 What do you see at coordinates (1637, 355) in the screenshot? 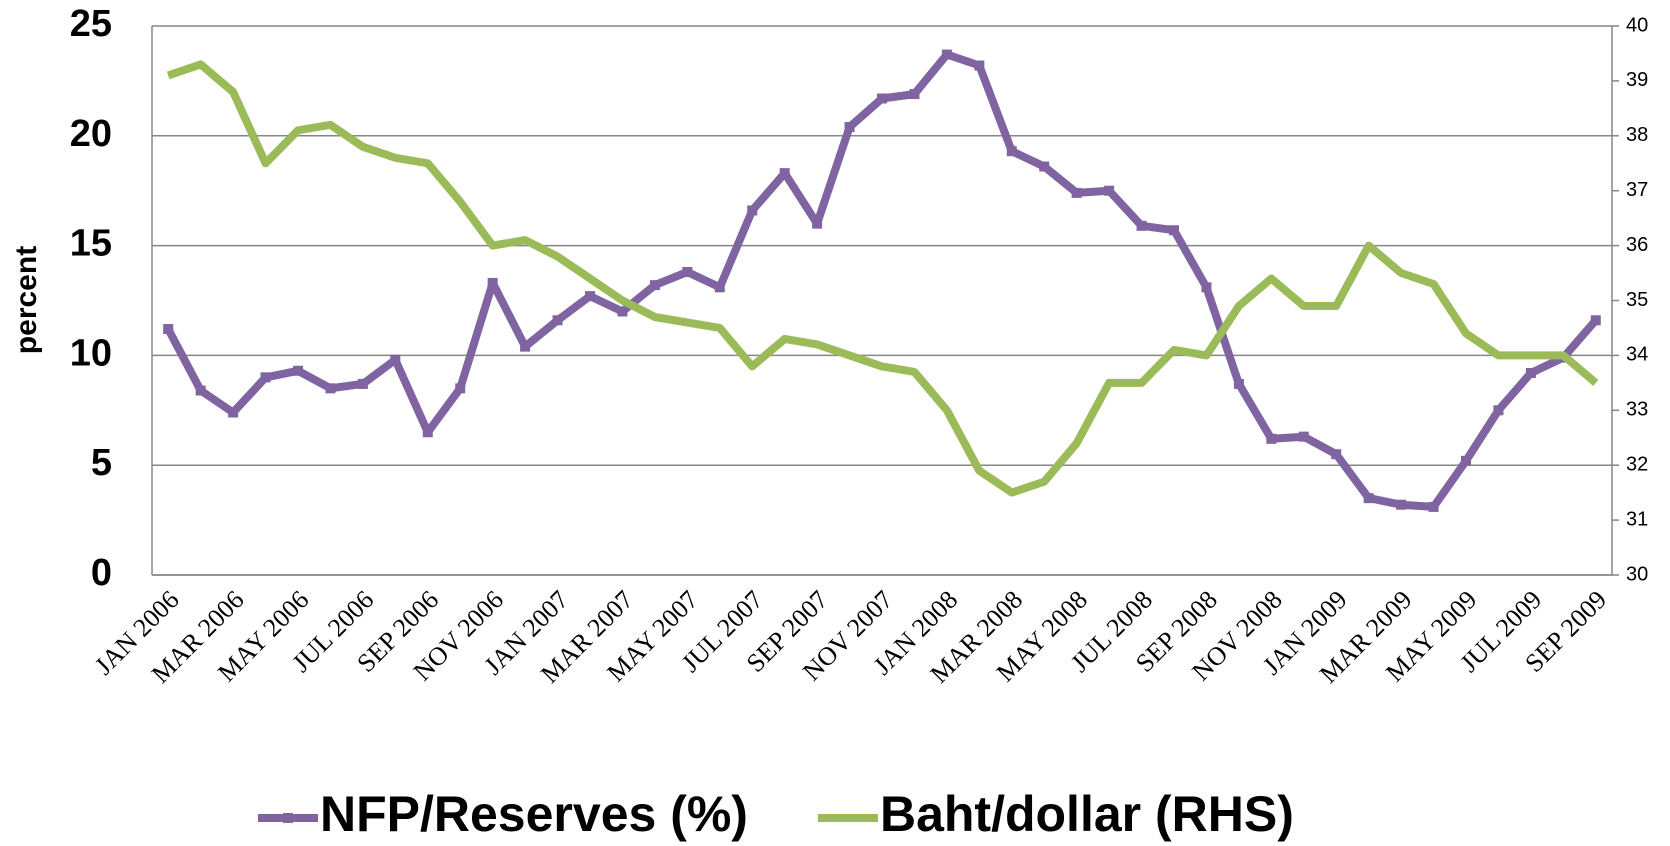
I see `y2-tick-label: 34` at bounding box center [1637, 355].